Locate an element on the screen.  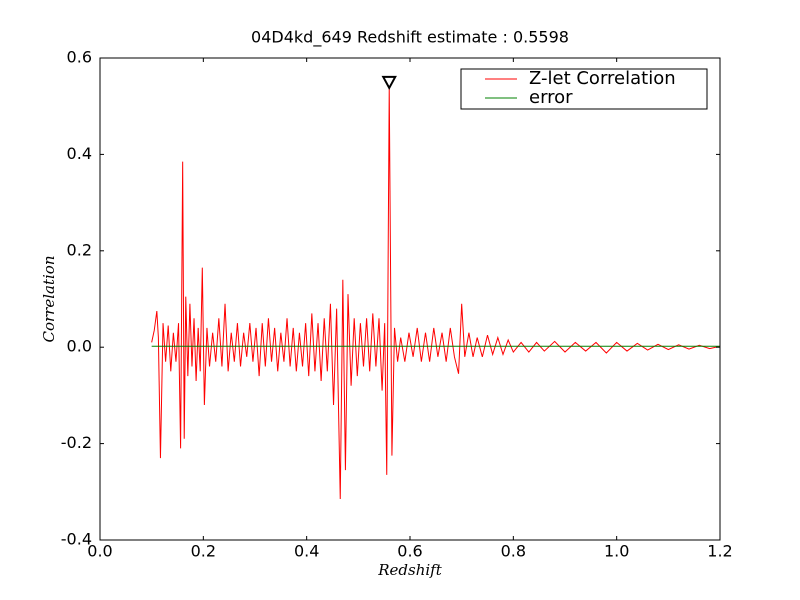
x-tick-label: 1.2 is located at coordinates (719, 551).